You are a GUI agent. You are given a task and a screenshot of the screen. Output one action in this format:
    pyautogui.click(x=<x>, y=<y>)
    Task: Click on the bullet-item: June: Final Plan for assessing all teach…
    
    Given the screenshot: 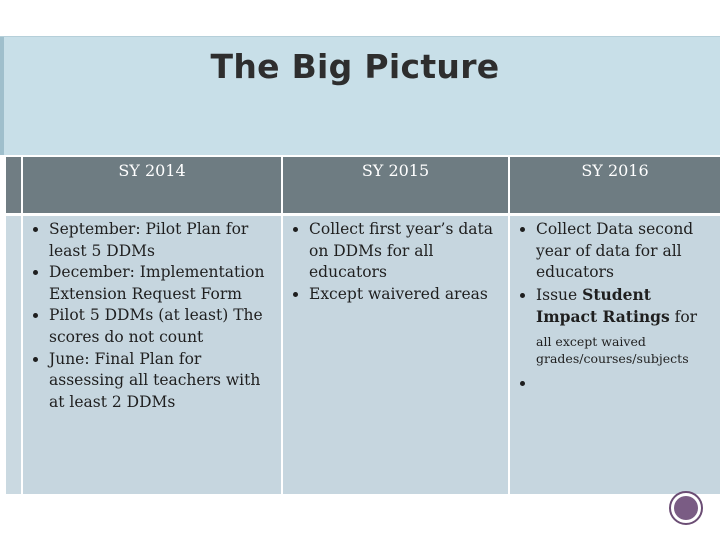 What is the action you would take?
    pyautogui.click(x=163, y=381)
    